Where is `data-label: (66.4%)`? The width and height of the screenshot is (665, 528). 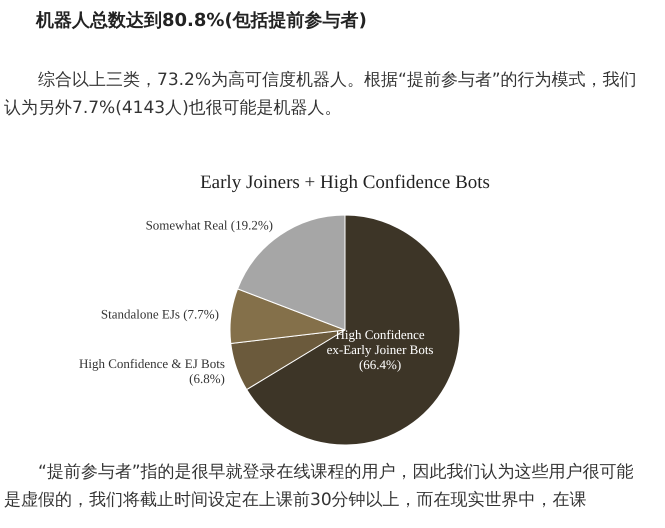 data-label: (66.4%) is located at coordinates (380, 364).